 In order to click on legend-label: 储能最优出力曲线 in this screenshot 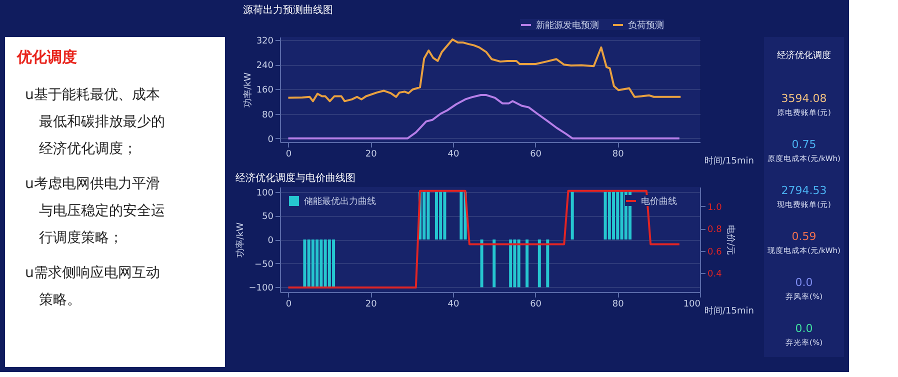, I will do `click(340, 201)`.